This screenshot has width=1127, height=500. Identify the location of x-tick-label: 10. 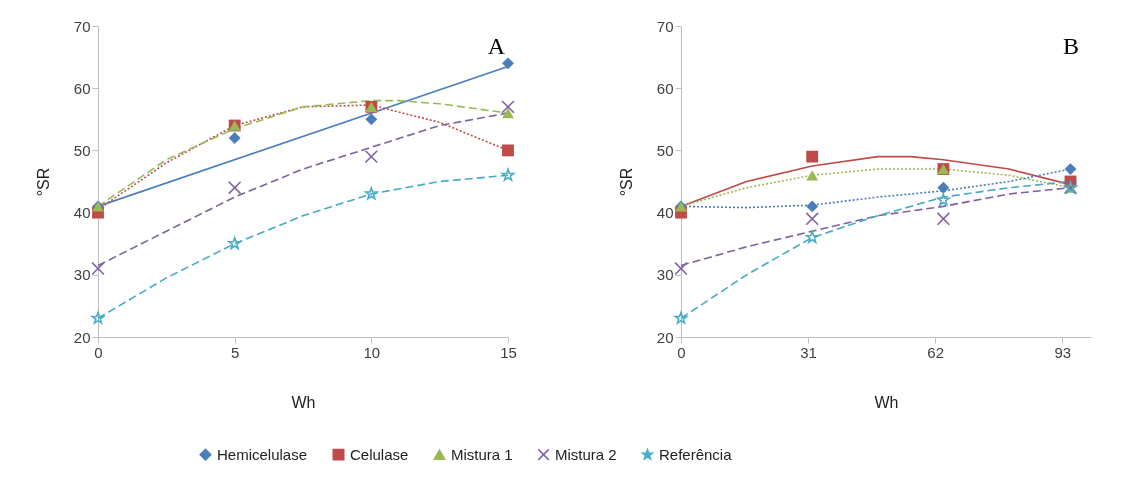
(372, 352).